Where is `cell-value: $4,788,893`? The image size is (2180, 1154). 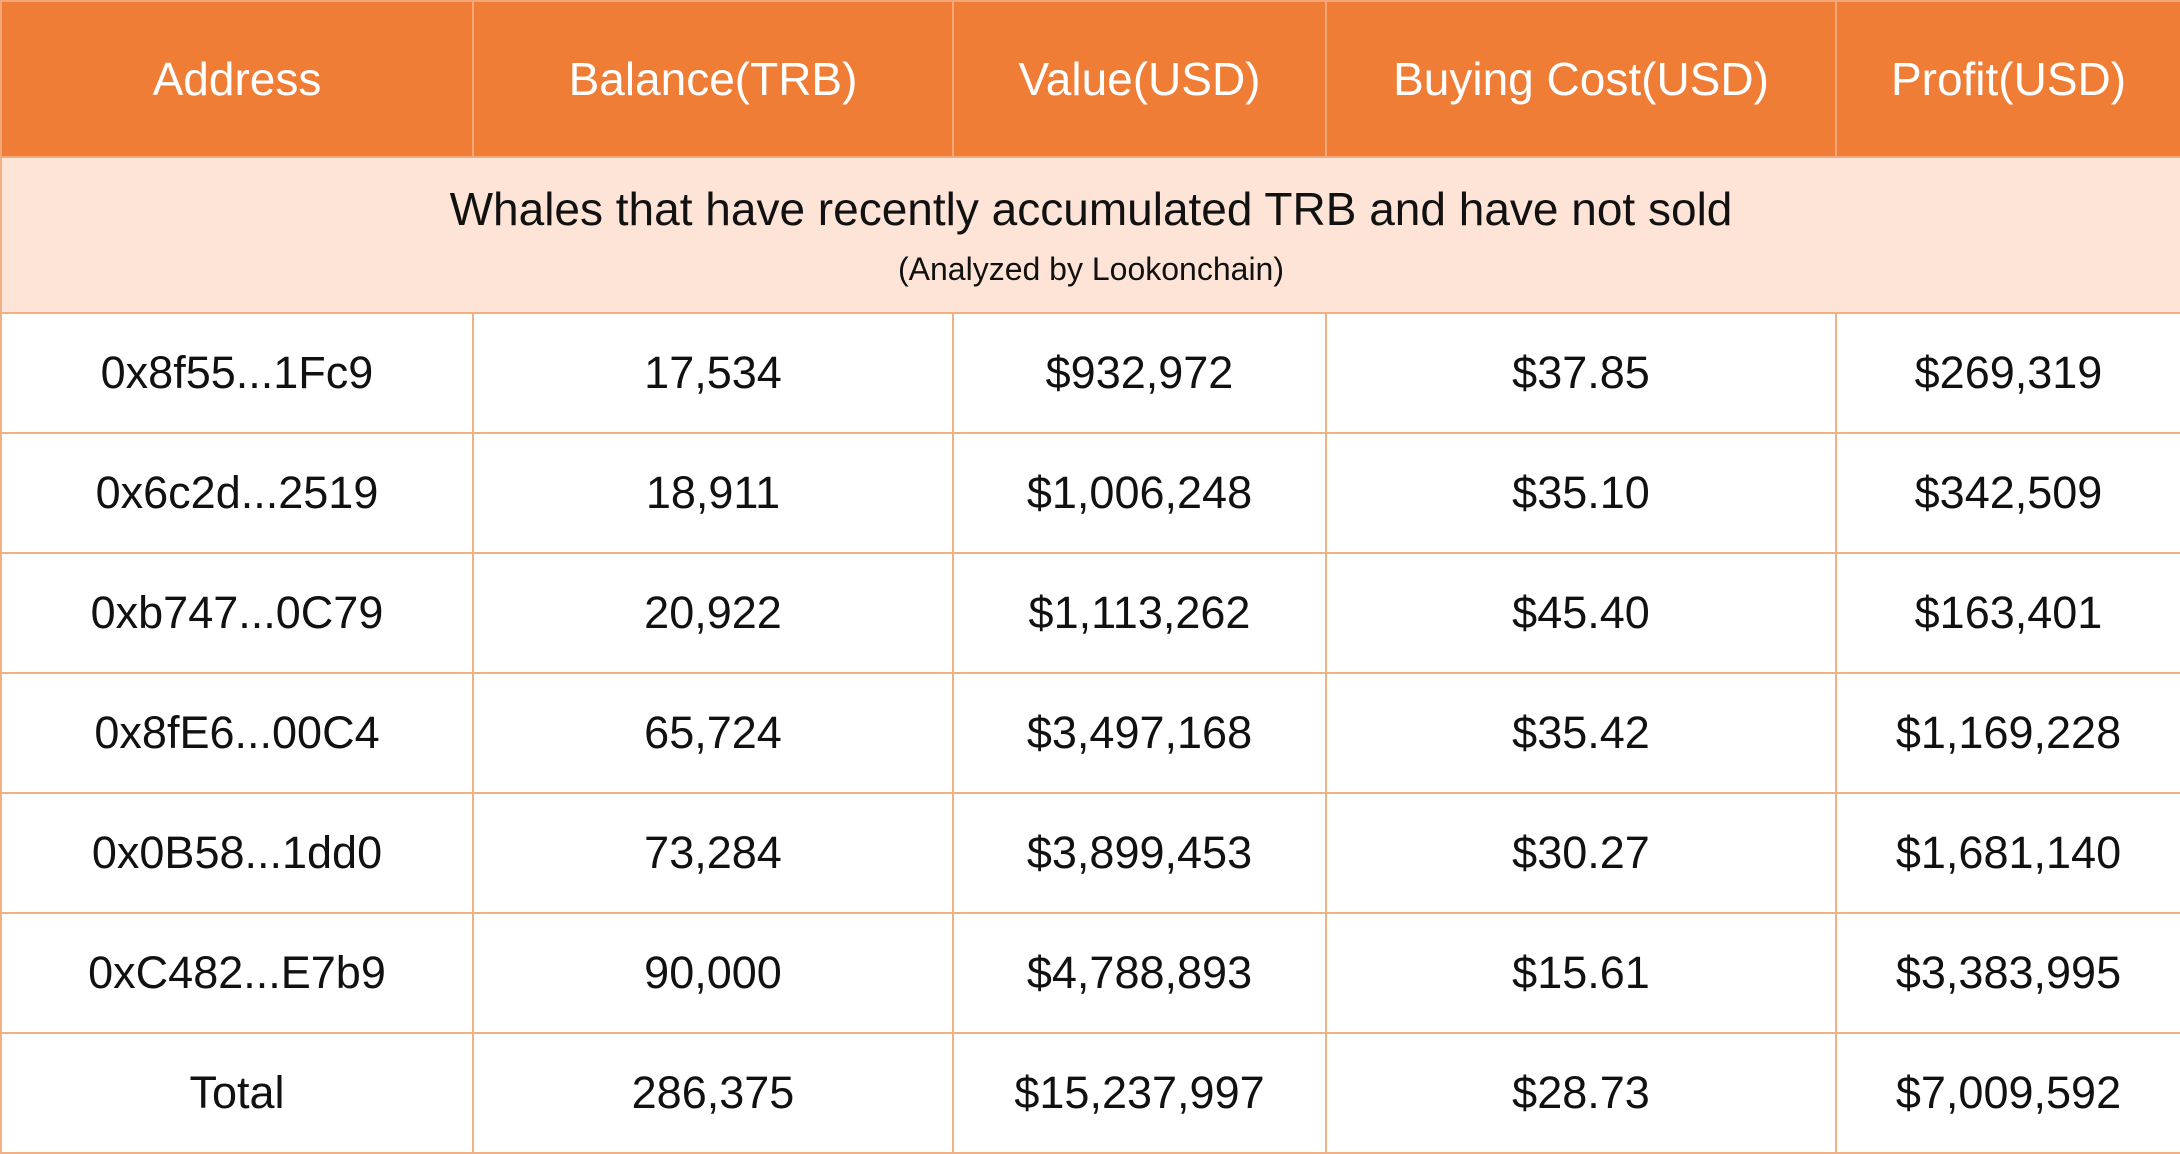 cell-value: $4,788,893 is located at coordinates (1139, 973).